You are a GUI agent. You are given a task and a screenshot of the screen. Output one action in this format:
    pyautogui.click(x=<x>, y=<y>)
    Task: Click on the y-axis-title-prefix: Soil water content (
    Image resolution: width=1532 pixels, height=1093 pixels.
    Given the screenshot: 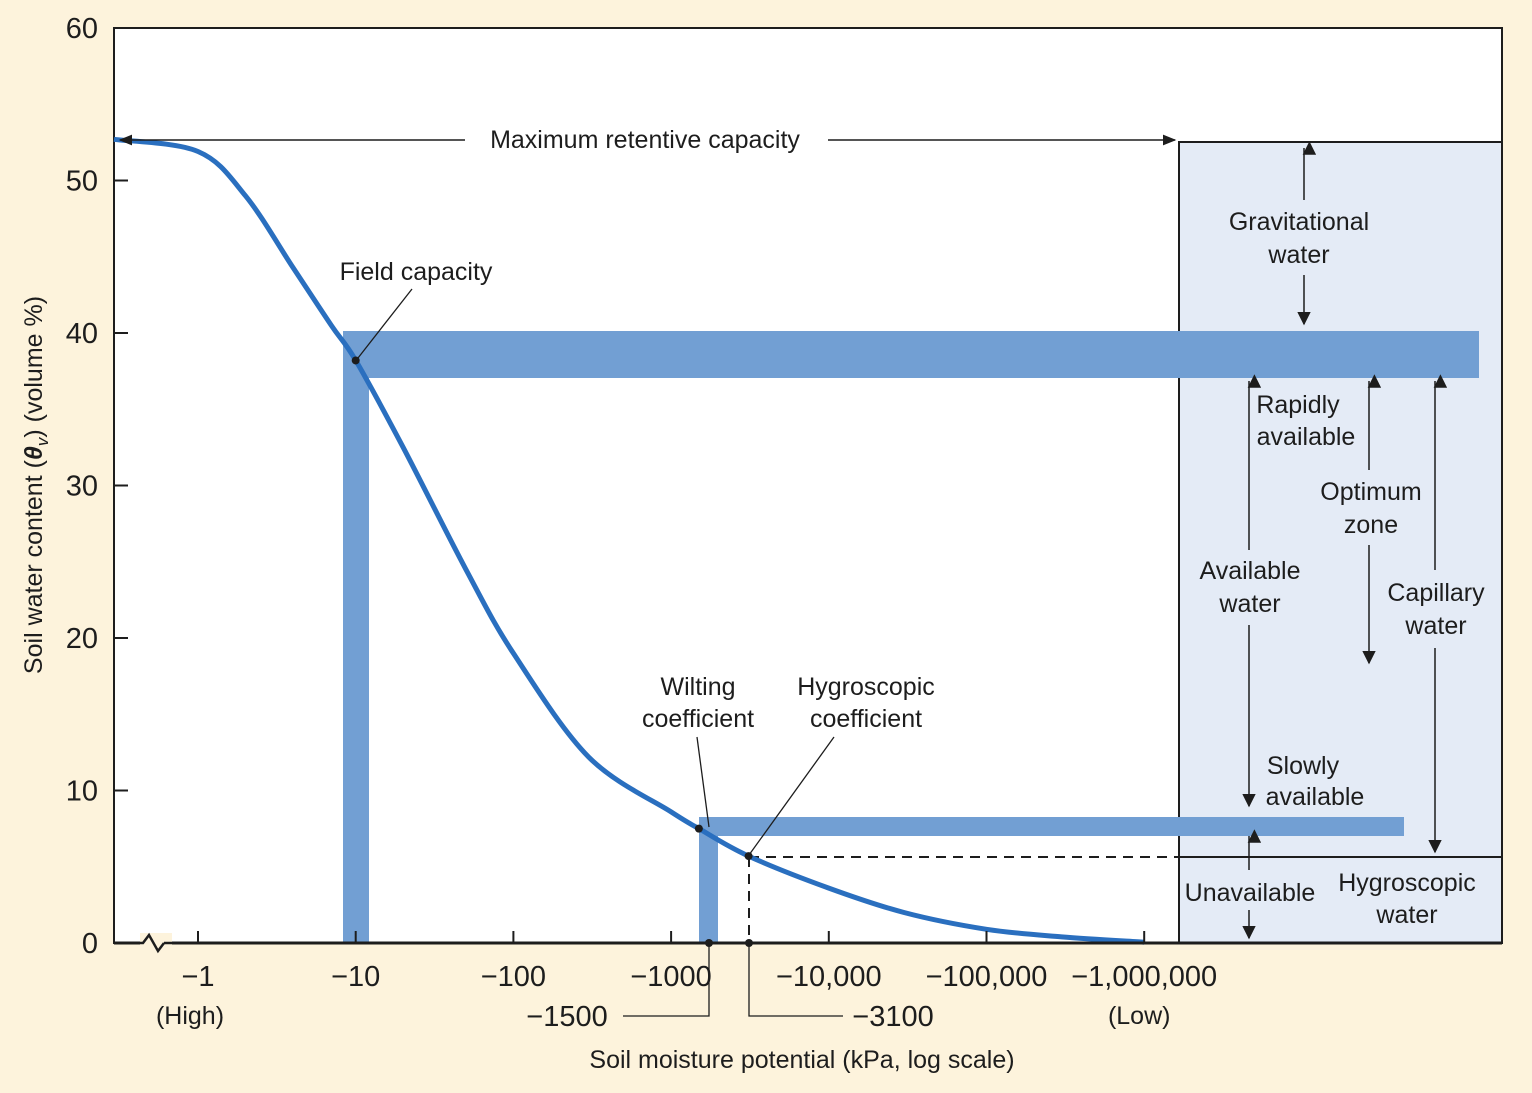 What is the action you would take?
    pyautogui.click(x=34, y=566)
    